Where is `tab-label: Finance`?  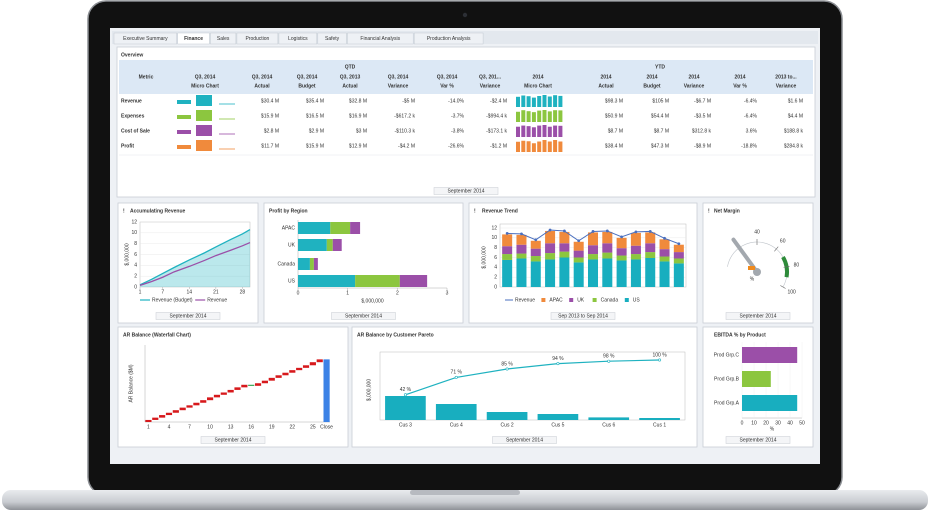
tab-label: Finance is located at coordinates (193, 39).